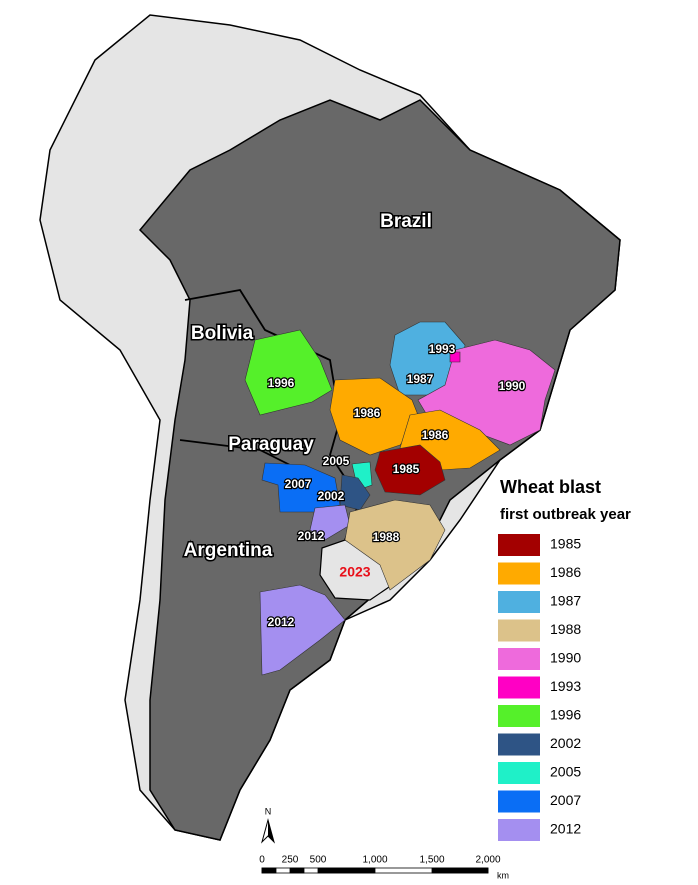  Describe the element at coordinates (512, 386) in the screenshot. I see `region-label: 1990` at that location.